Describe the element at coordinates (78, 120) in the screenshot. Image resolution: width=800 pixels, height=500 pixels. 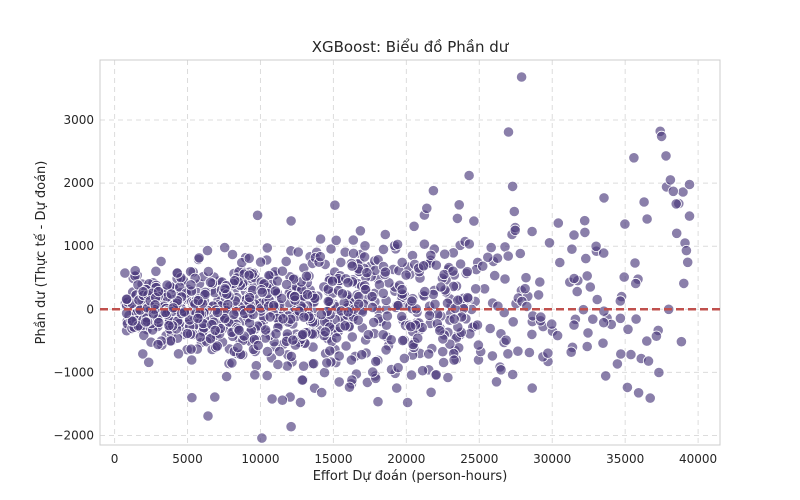
I see `y-tick-label: 3000` at that location.